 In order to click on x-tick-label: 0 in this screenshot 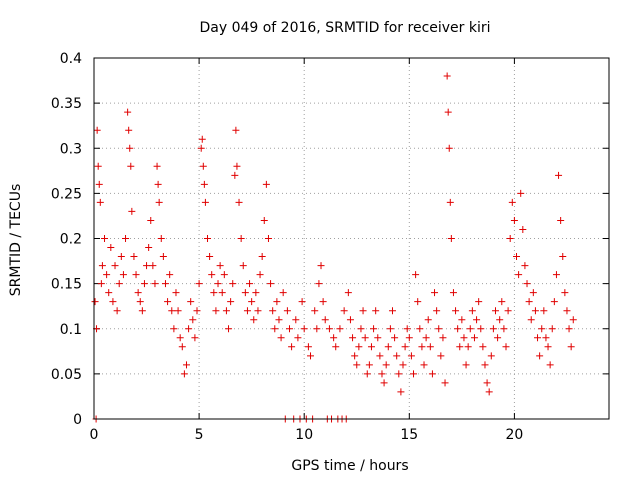, I will do `click(94, 435)`.